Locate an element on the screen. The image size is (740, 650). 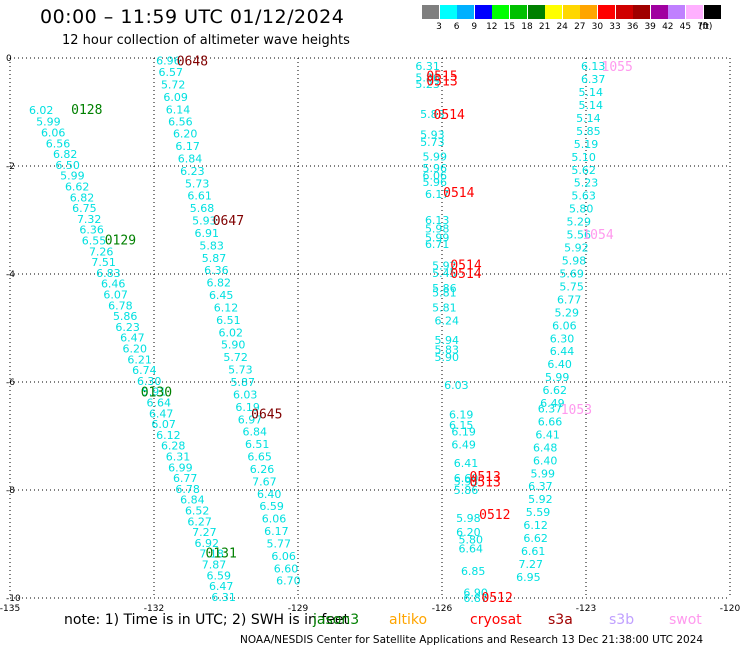
wave-height-point: 6.44 is located at coordinates (562, 351).